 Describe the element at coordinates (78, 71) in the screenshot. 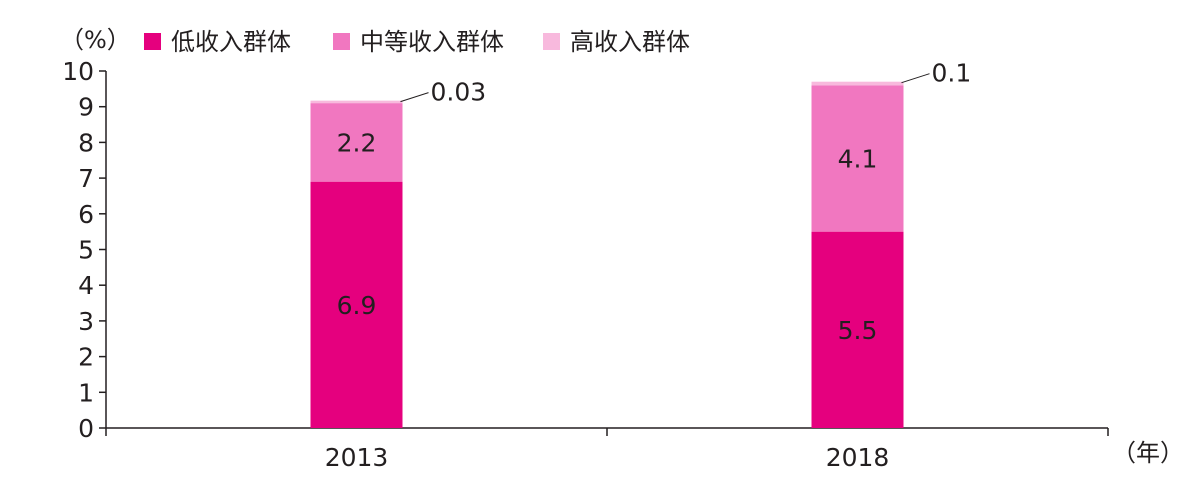

I see `y-tick-label: 10` at that location.